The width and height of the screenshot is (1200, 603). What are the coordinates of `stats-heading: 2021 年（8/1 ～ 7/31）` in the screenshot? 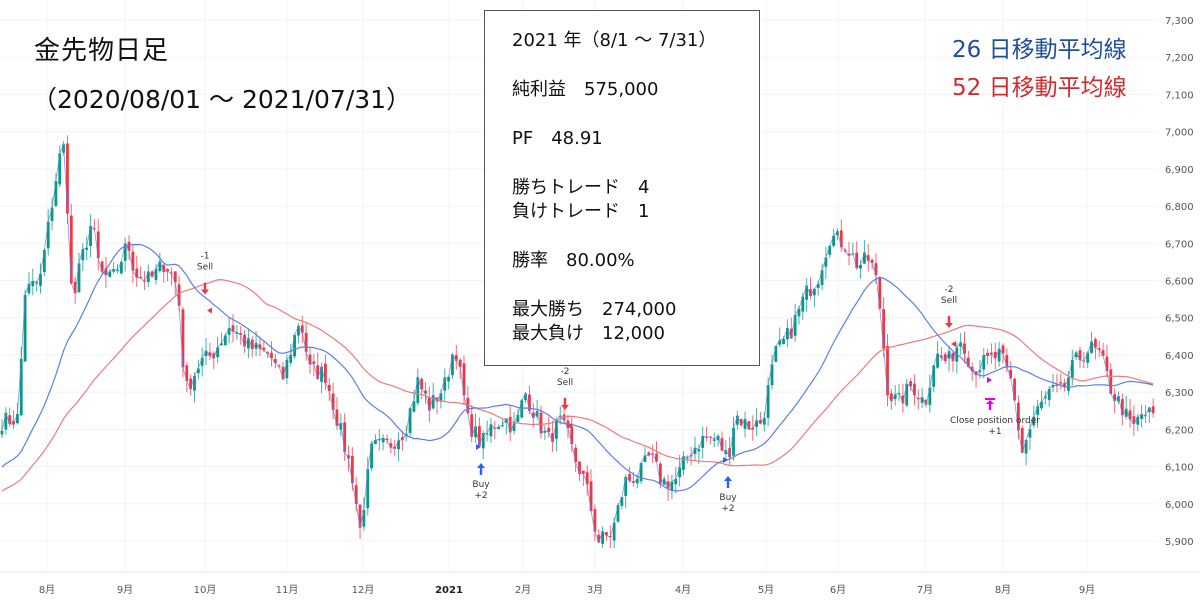 It's located at (614, 40).